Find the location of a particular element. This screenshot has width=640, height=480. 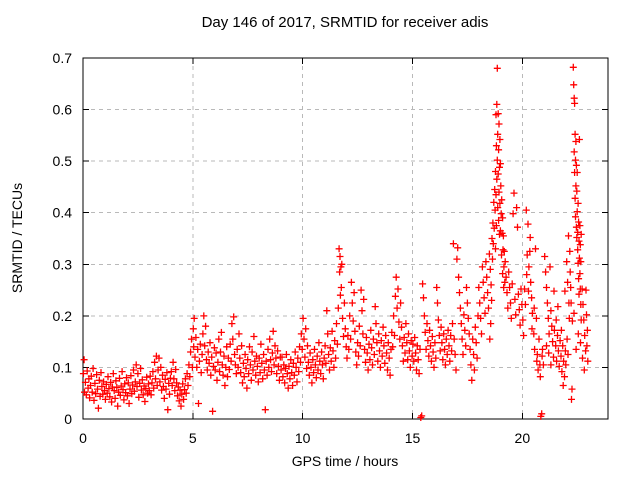

x-axis-tick-labels: 0 5 10 15 20 is located at coordinates (304, 438).